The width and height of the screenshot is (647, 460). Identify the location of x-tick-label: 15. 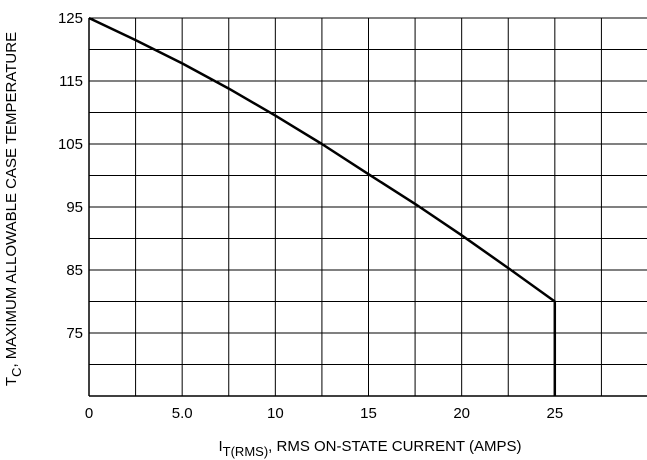
(368, 413).